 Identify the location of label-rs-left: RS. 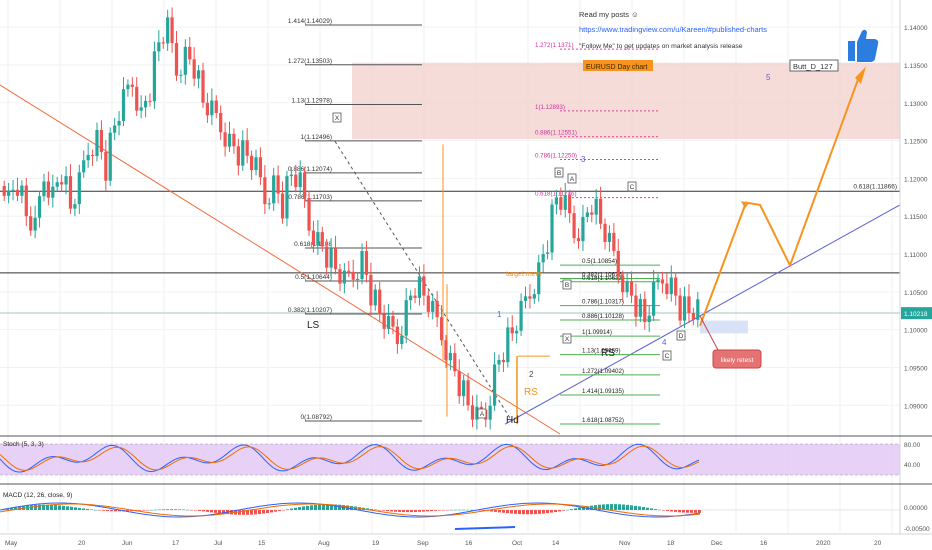
(531, 392).